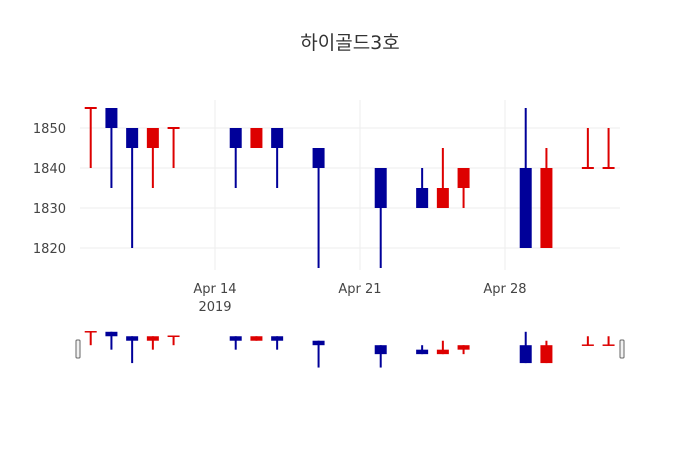 The height and width of the screenshot is (450, 700). What do you see at coordinates (49, 209) in the screenshot?
I see `y-tick-label: 1830` at bounding box center [49, 209].